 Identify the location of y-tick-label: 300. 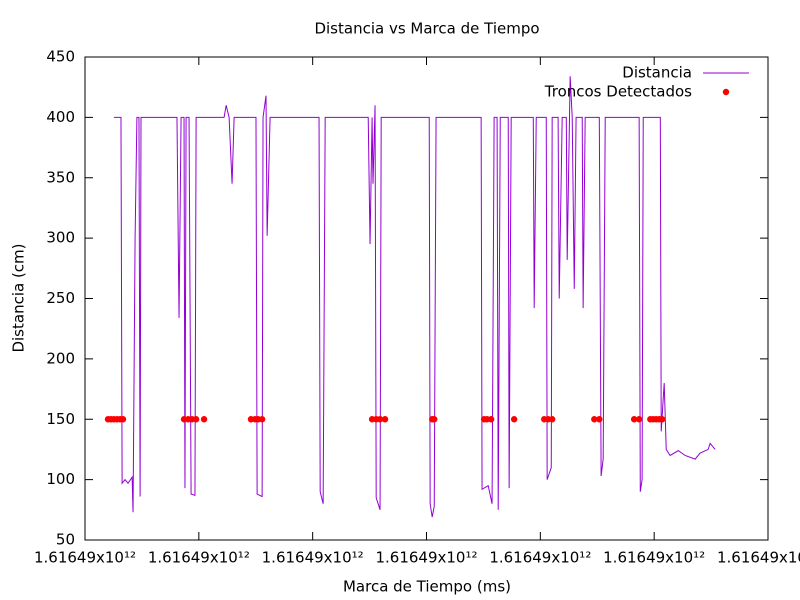
(60, 238).